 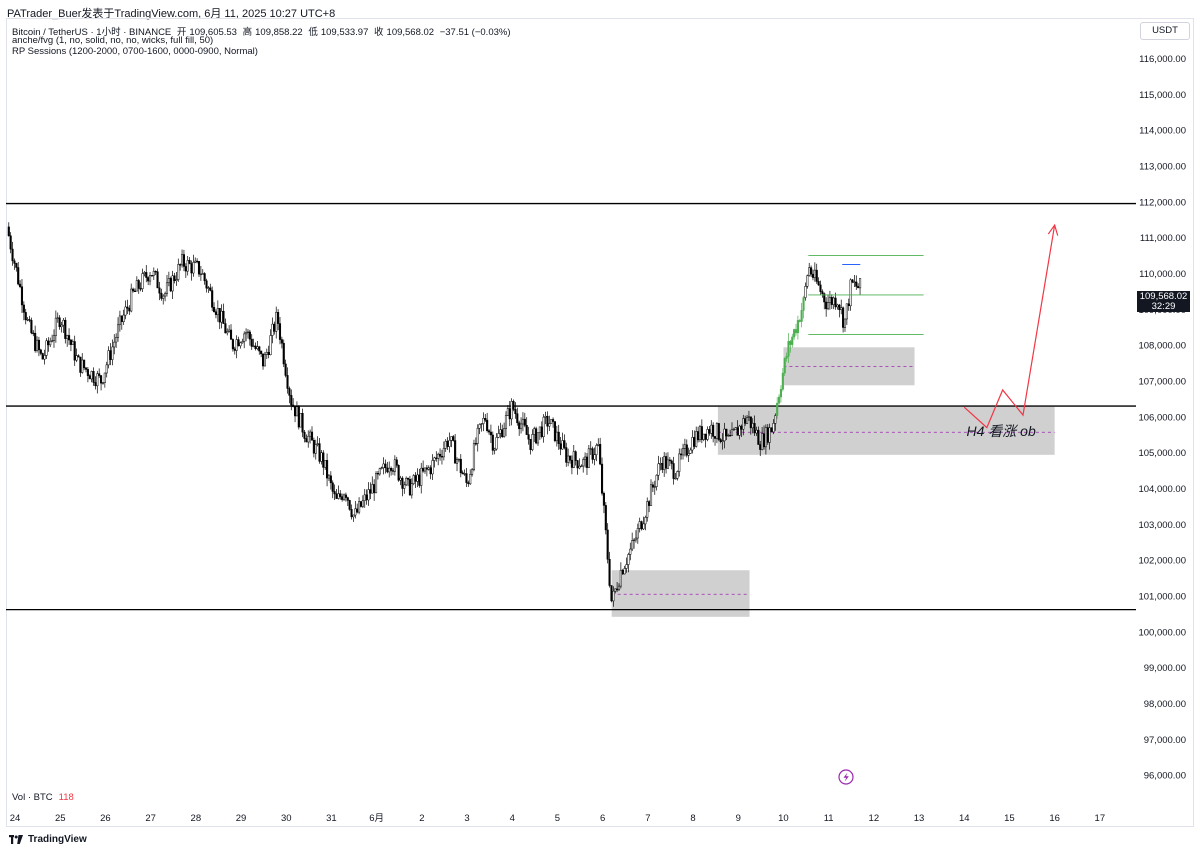 I want to click on time-tick-label: 28, so click(x=196, y=818).